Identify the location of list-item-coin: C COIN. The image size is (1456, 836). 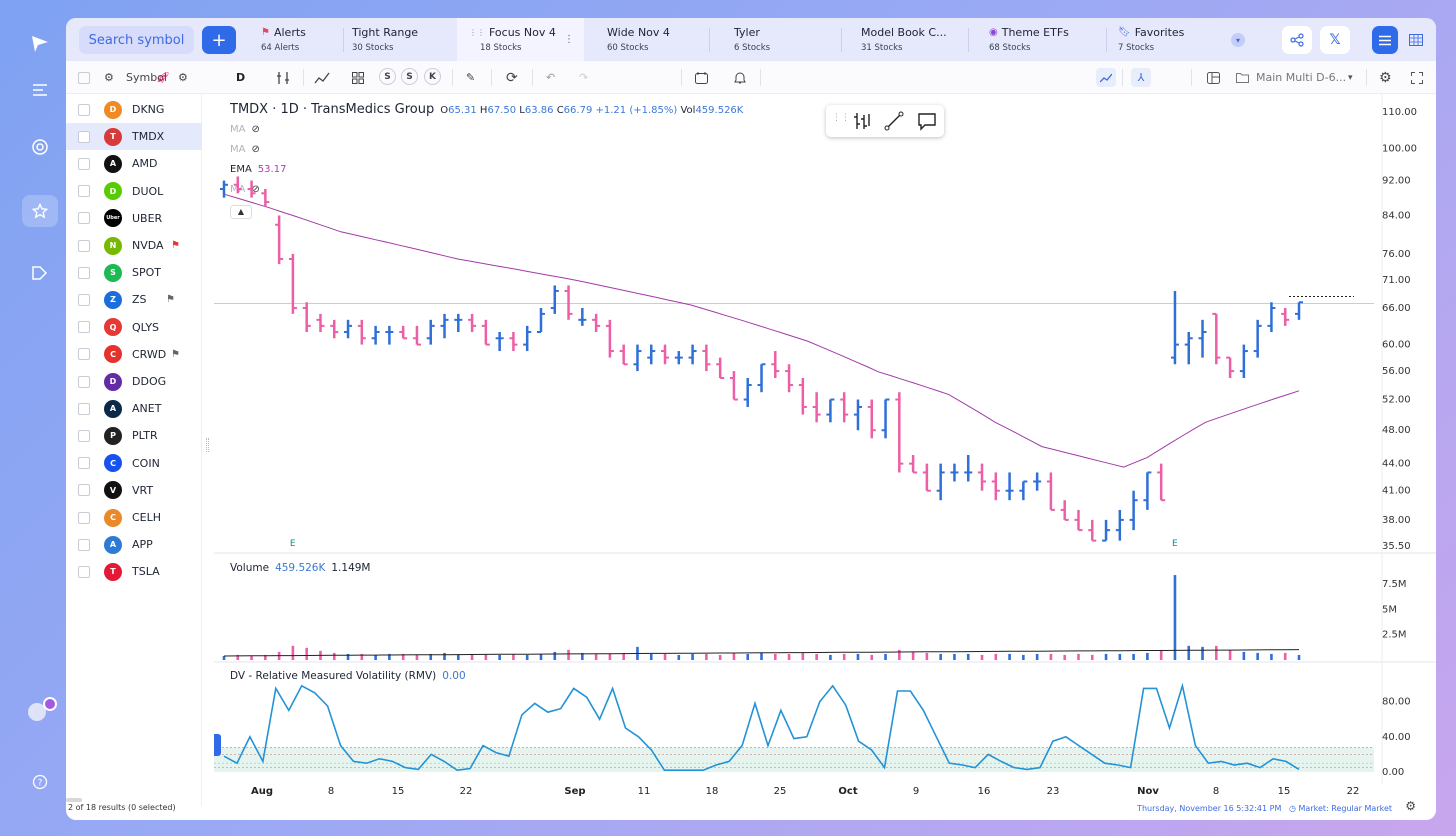
(134, 463).